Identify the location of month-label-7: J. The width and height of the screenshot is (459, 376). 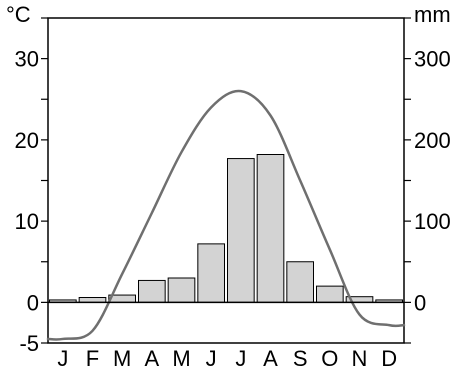
(240, 358).